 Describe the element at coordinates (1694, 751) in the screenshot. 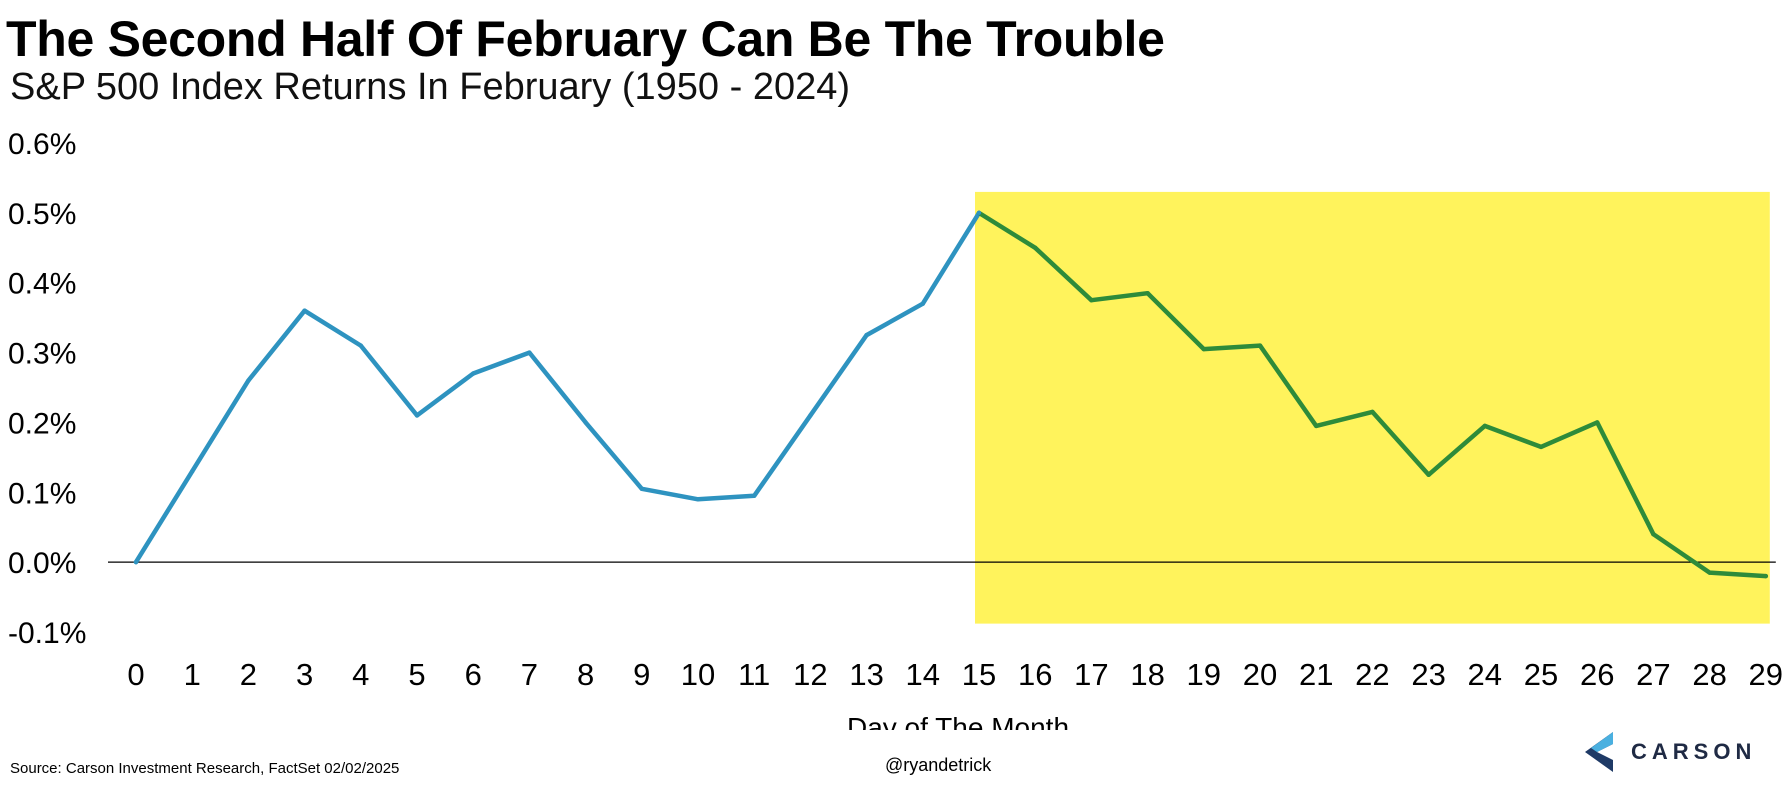

I see `carson-logo-text: CARSON` at that location.